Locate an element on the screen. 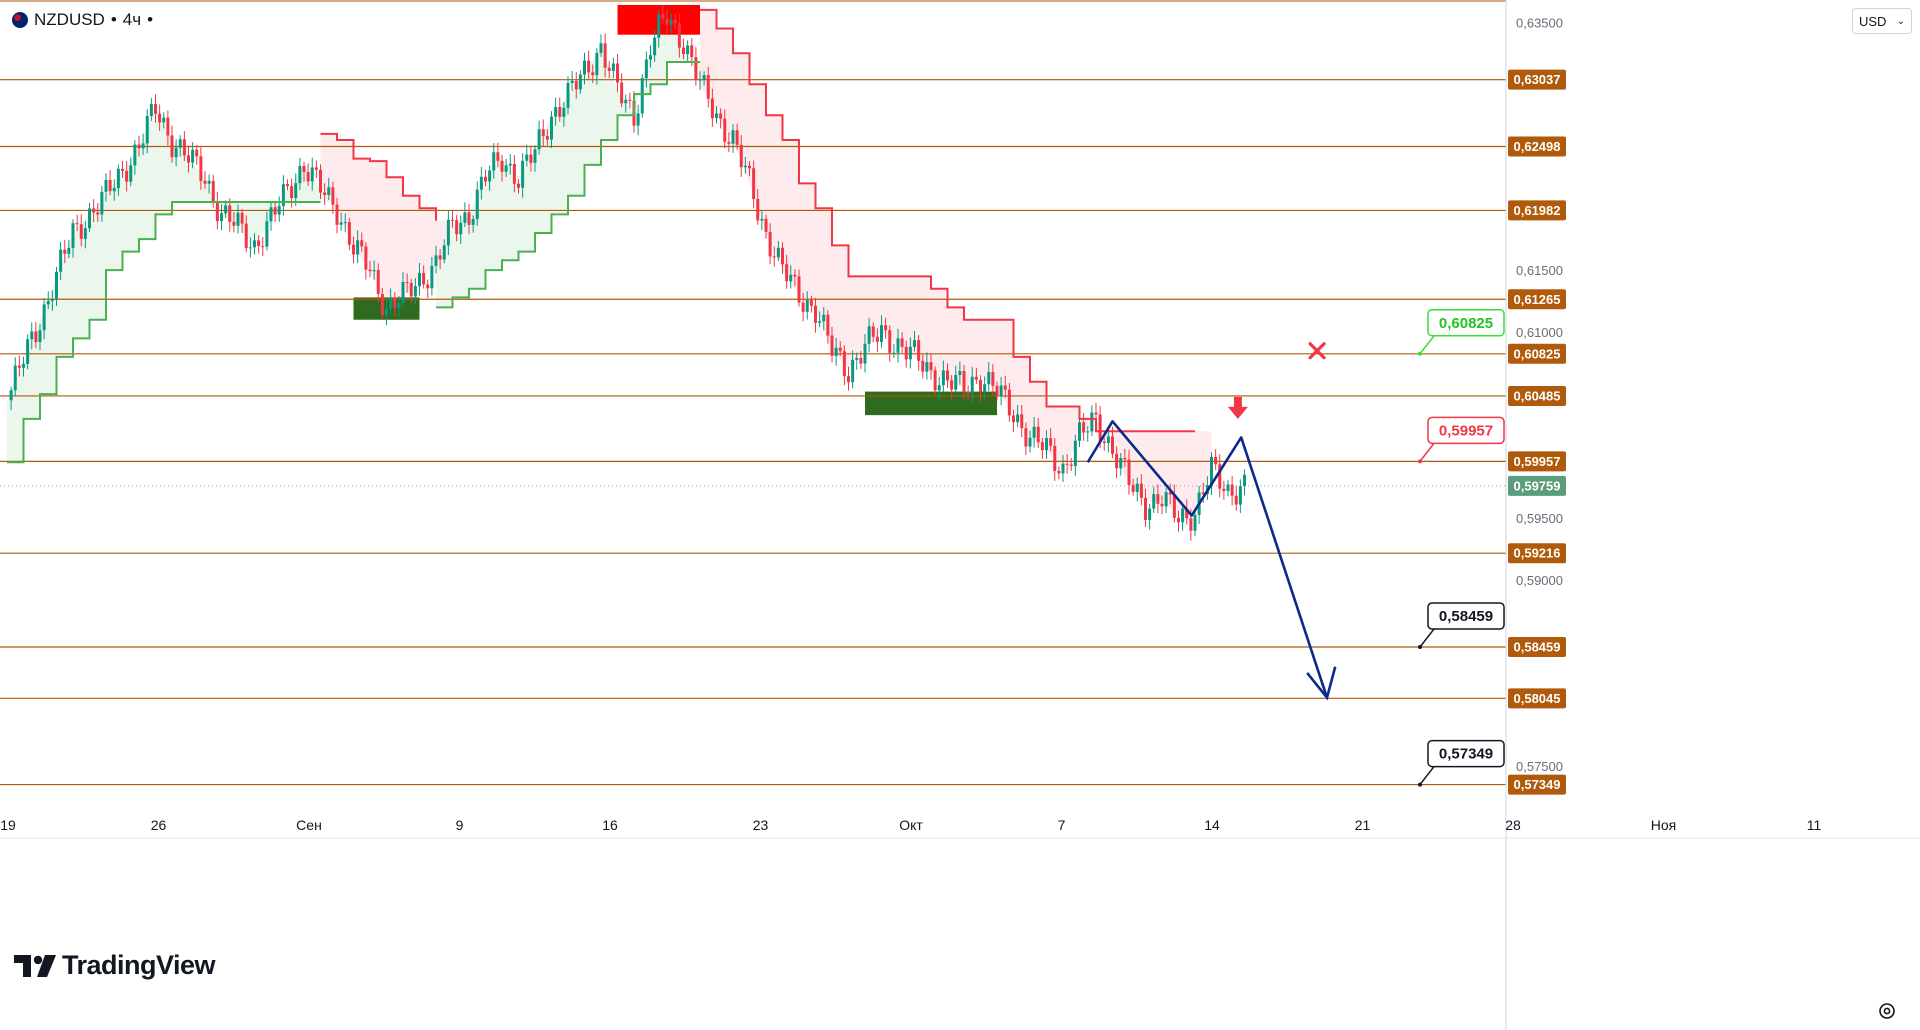 This screenshot has width=1920, height=1030. callout-pointer is located at coordinates (1427, 638).